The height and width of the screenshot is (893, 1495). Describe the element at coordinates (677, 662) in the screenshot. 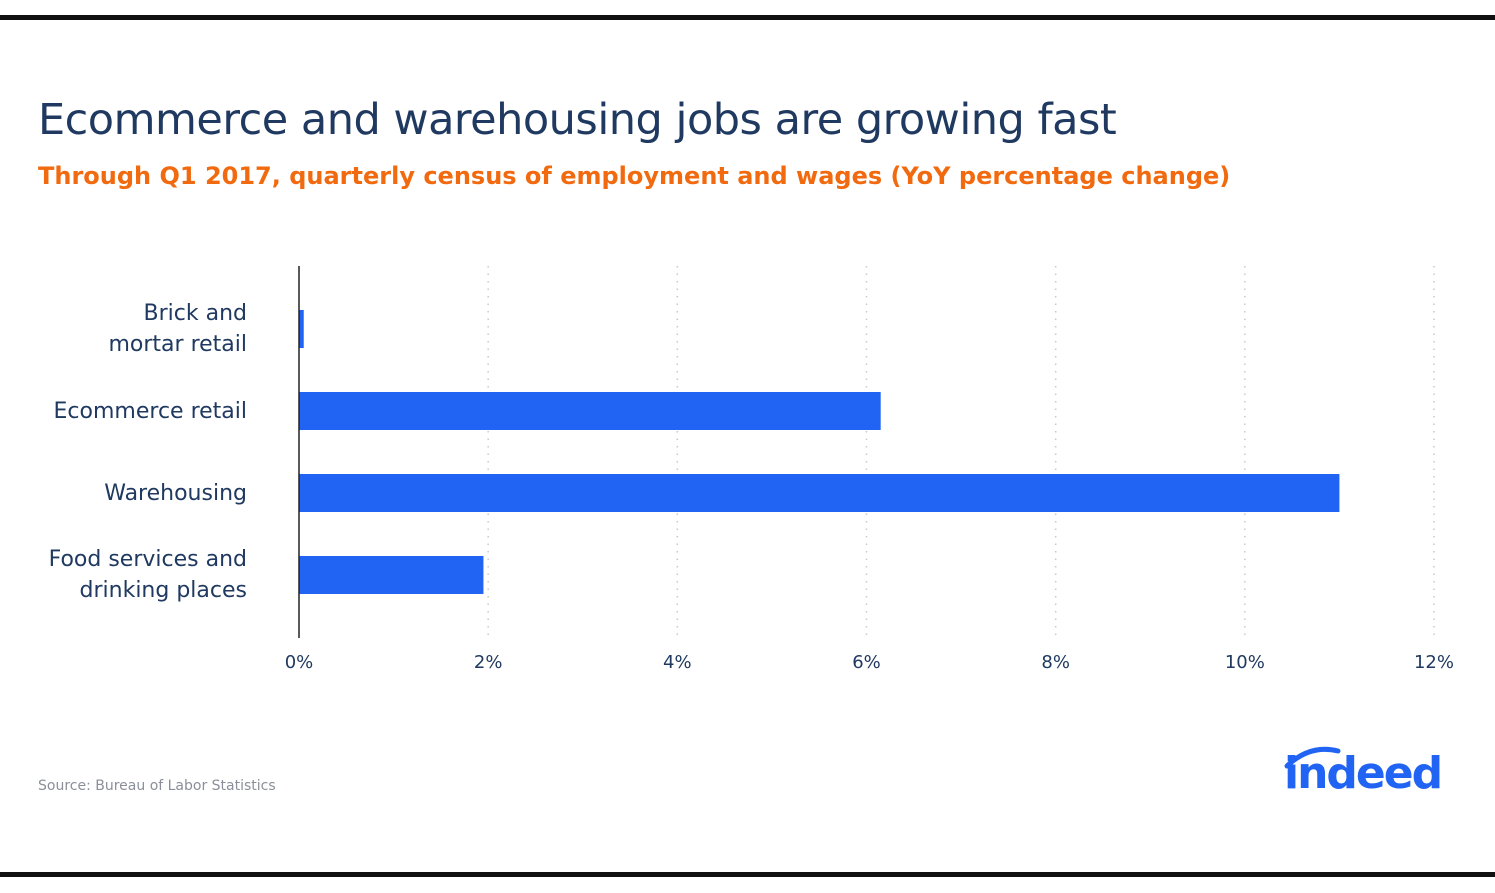

I see `x-tick-label: 4%` at that location.